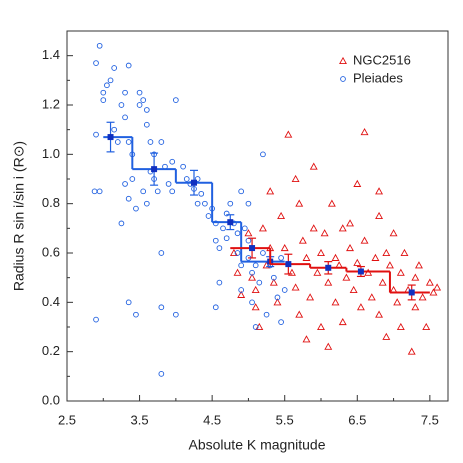  I want to click on x-tick-label: 4.5, so click(212, 419).